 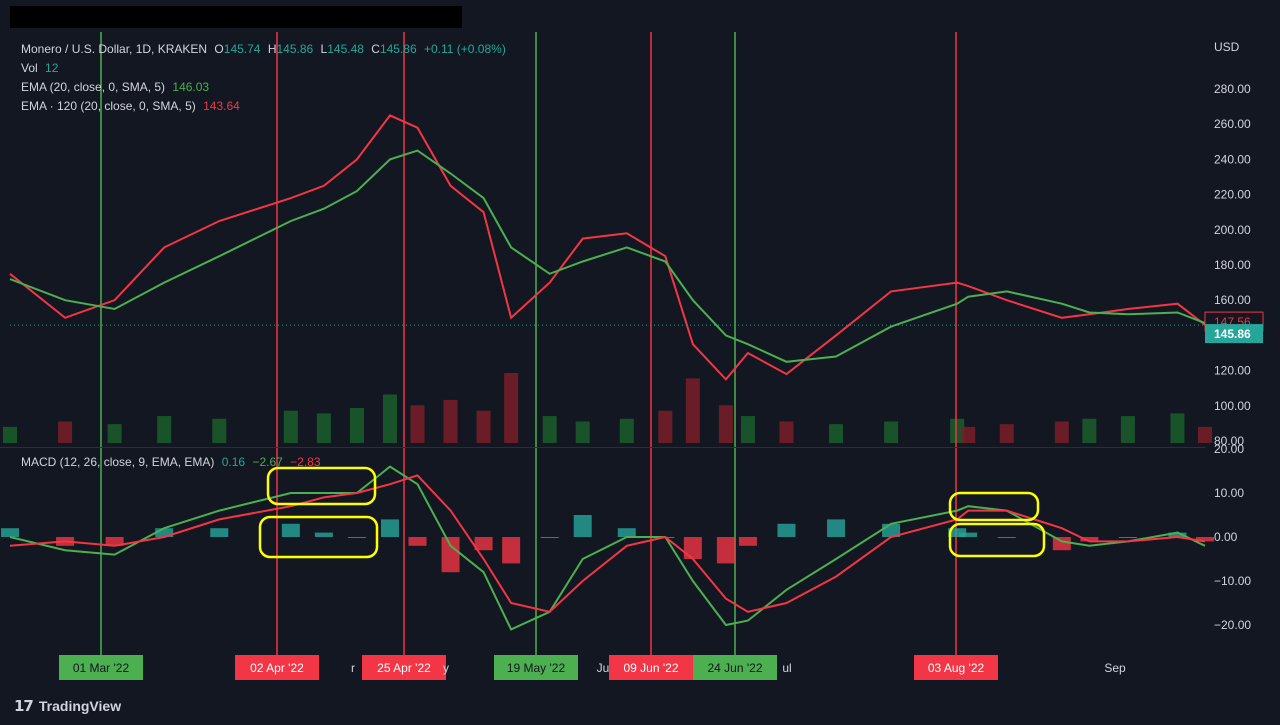 What do you see at coordinates (233, 462) in the screenshot?
I see `macd-hist-value: 0.16` at bounding box center [233, 462].